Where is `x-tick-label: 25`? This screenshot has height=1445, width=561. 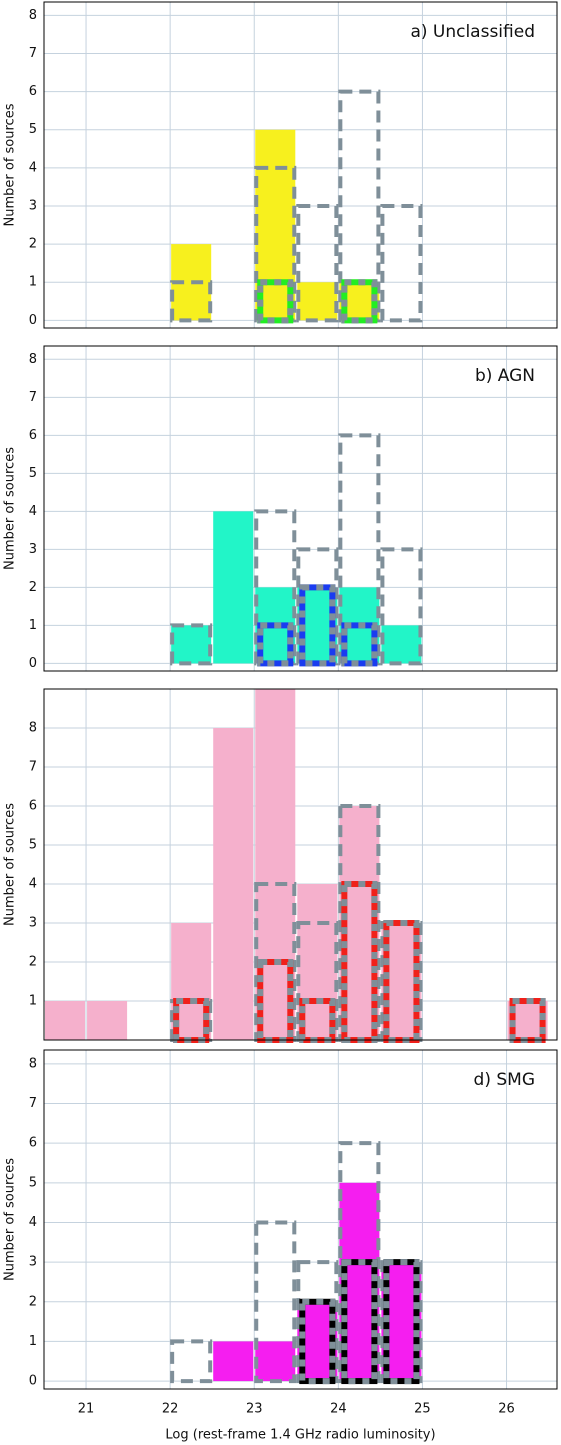 x-tick-label: 25 is located at coordinates (422, 1409).